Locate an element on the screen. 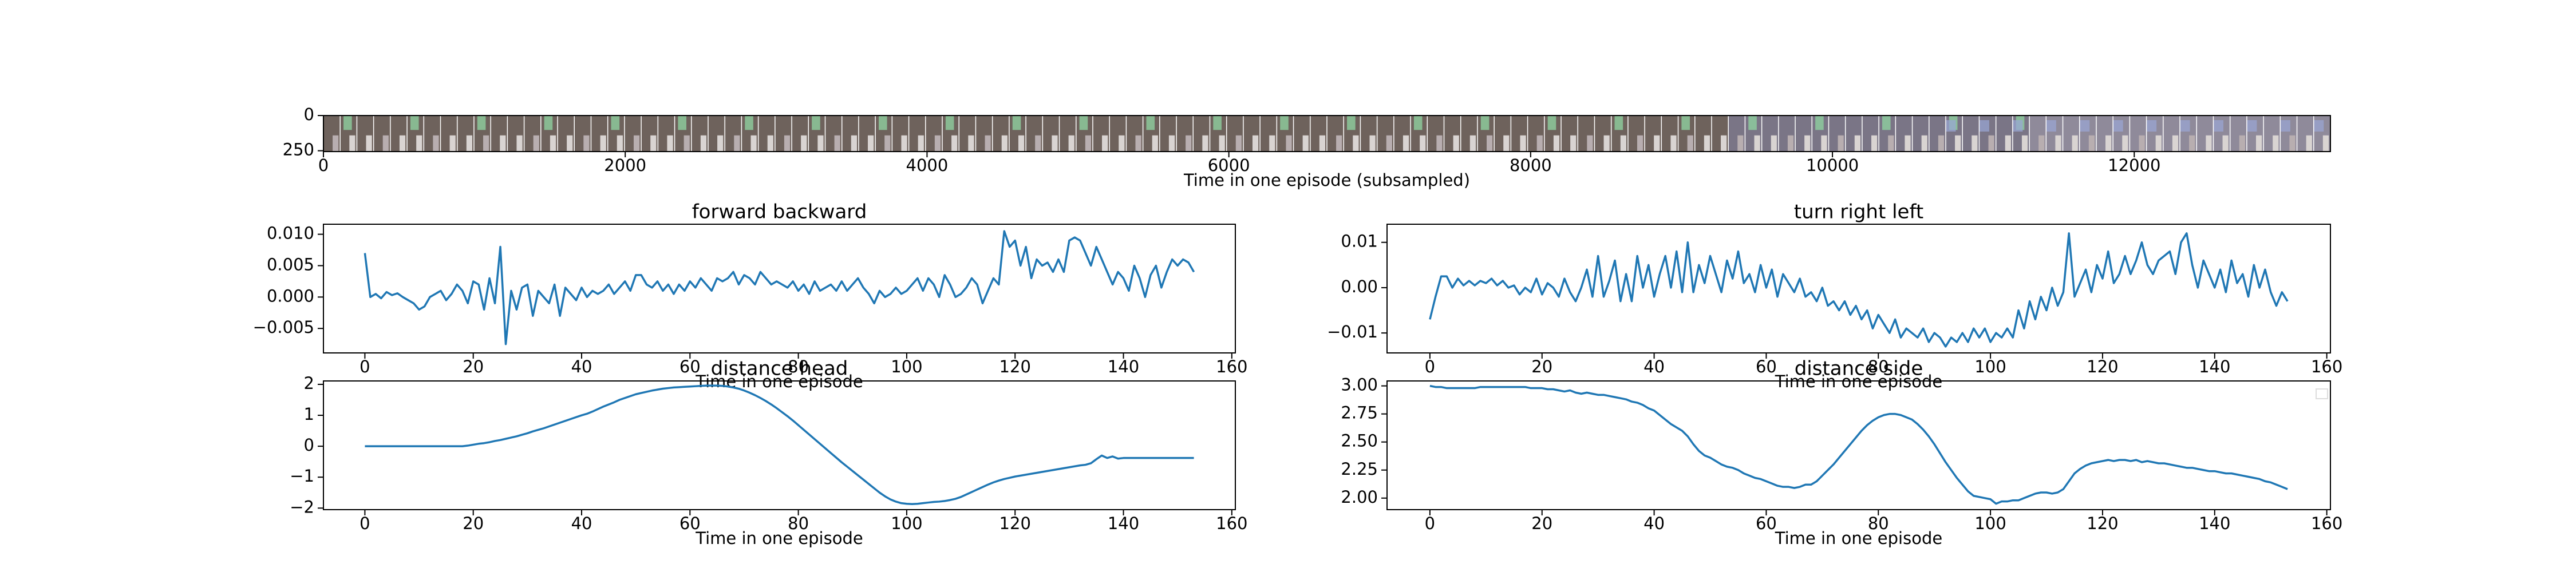 This screenshot has height=572, width=2576. x-tick-label: 8000 is located at coordinates (1531, 165).